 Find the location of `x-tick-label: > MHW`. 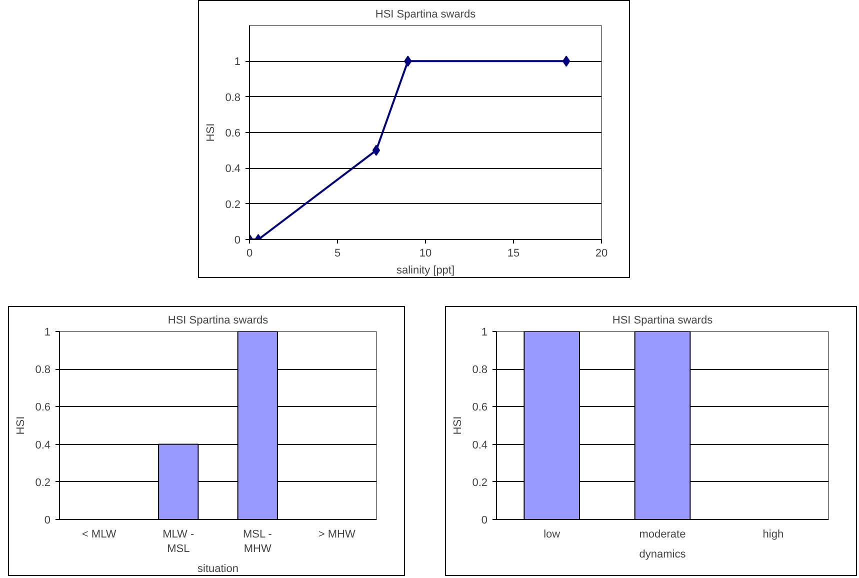

x-tick-label: > MHW is located at coordinates (337, 534).